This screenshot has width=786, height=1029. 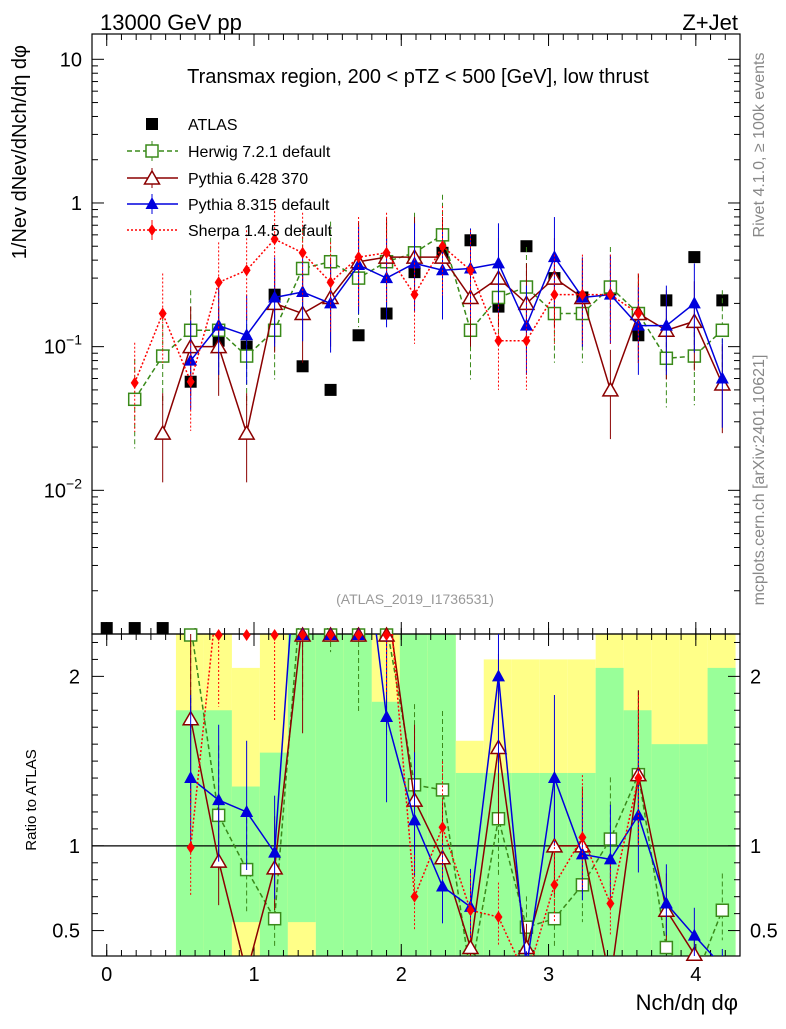 I want to click on legend-label-atlas: ATLAS, so click(x=213, y=125).